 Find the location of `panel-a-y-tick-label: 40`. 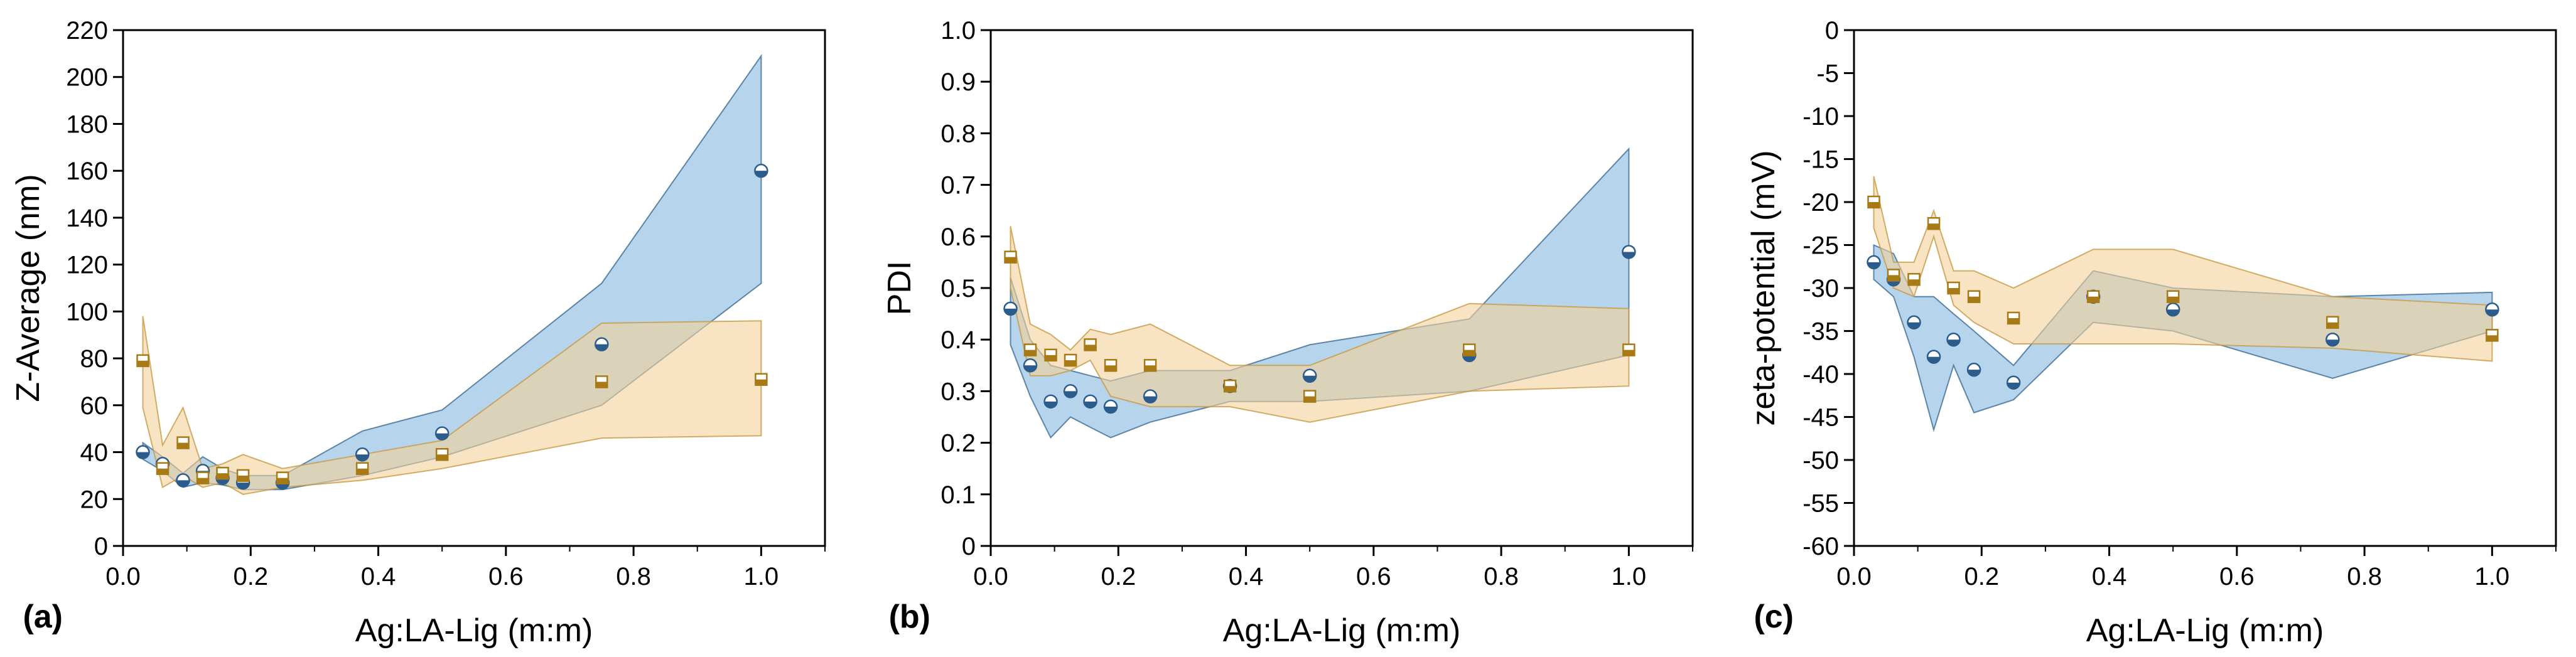

panel-a-y-tick-label: 40 is located at coordinates (94, 453).